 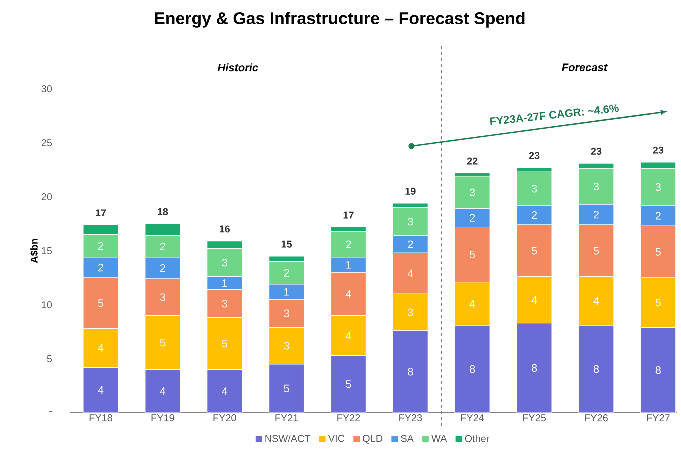 What do you see at coordinates (554, 115) in the screenshot?
I see `annotation: FY23A-27F CAGR: ~4.6%` at bounding box center [554, 115].